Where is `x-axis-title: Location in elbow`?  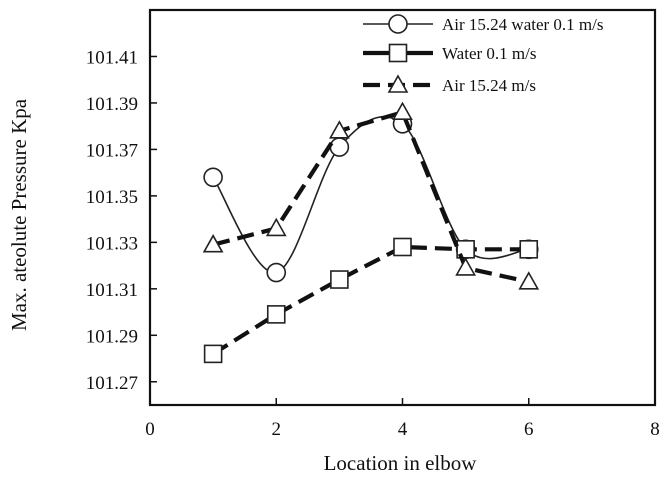
x-axis-title: Location in elbow is located at coordinates (401, 463).